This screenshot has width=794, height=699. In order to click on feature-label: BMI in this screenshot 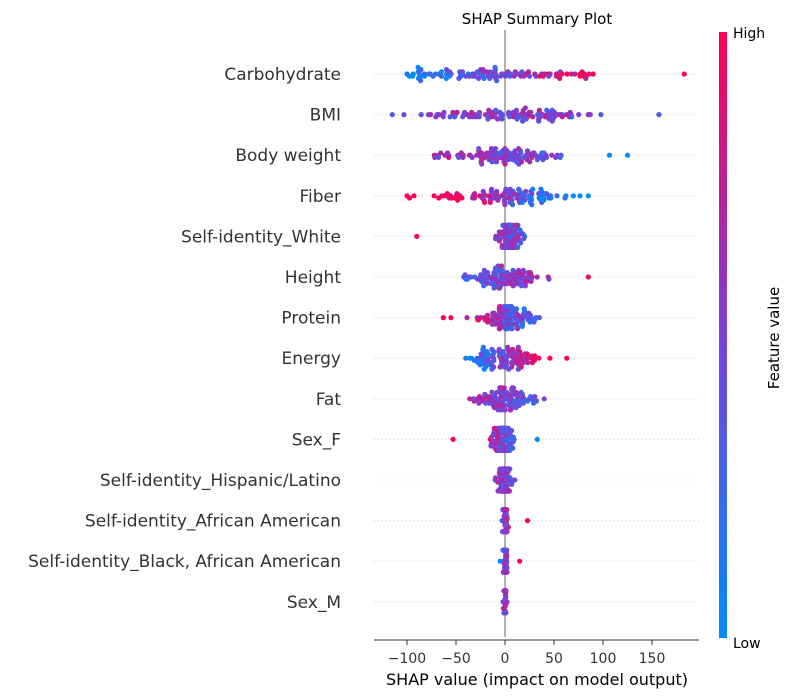, I will do `click(325, 116)`.